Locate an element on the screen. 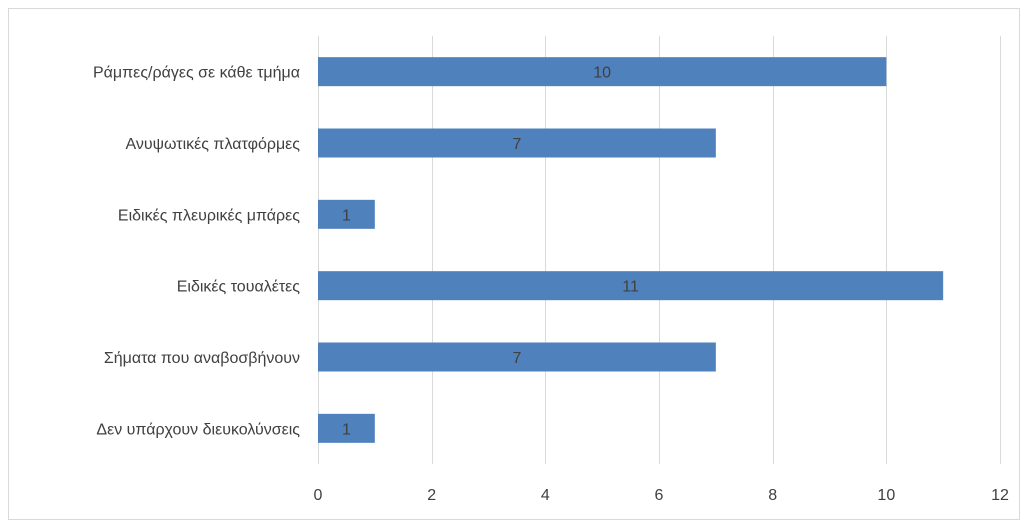 This screenshot has height=524, width=1025. category-label-1: Ανυψωτικές πλατφόρμες is located at coordinates (212, 144).